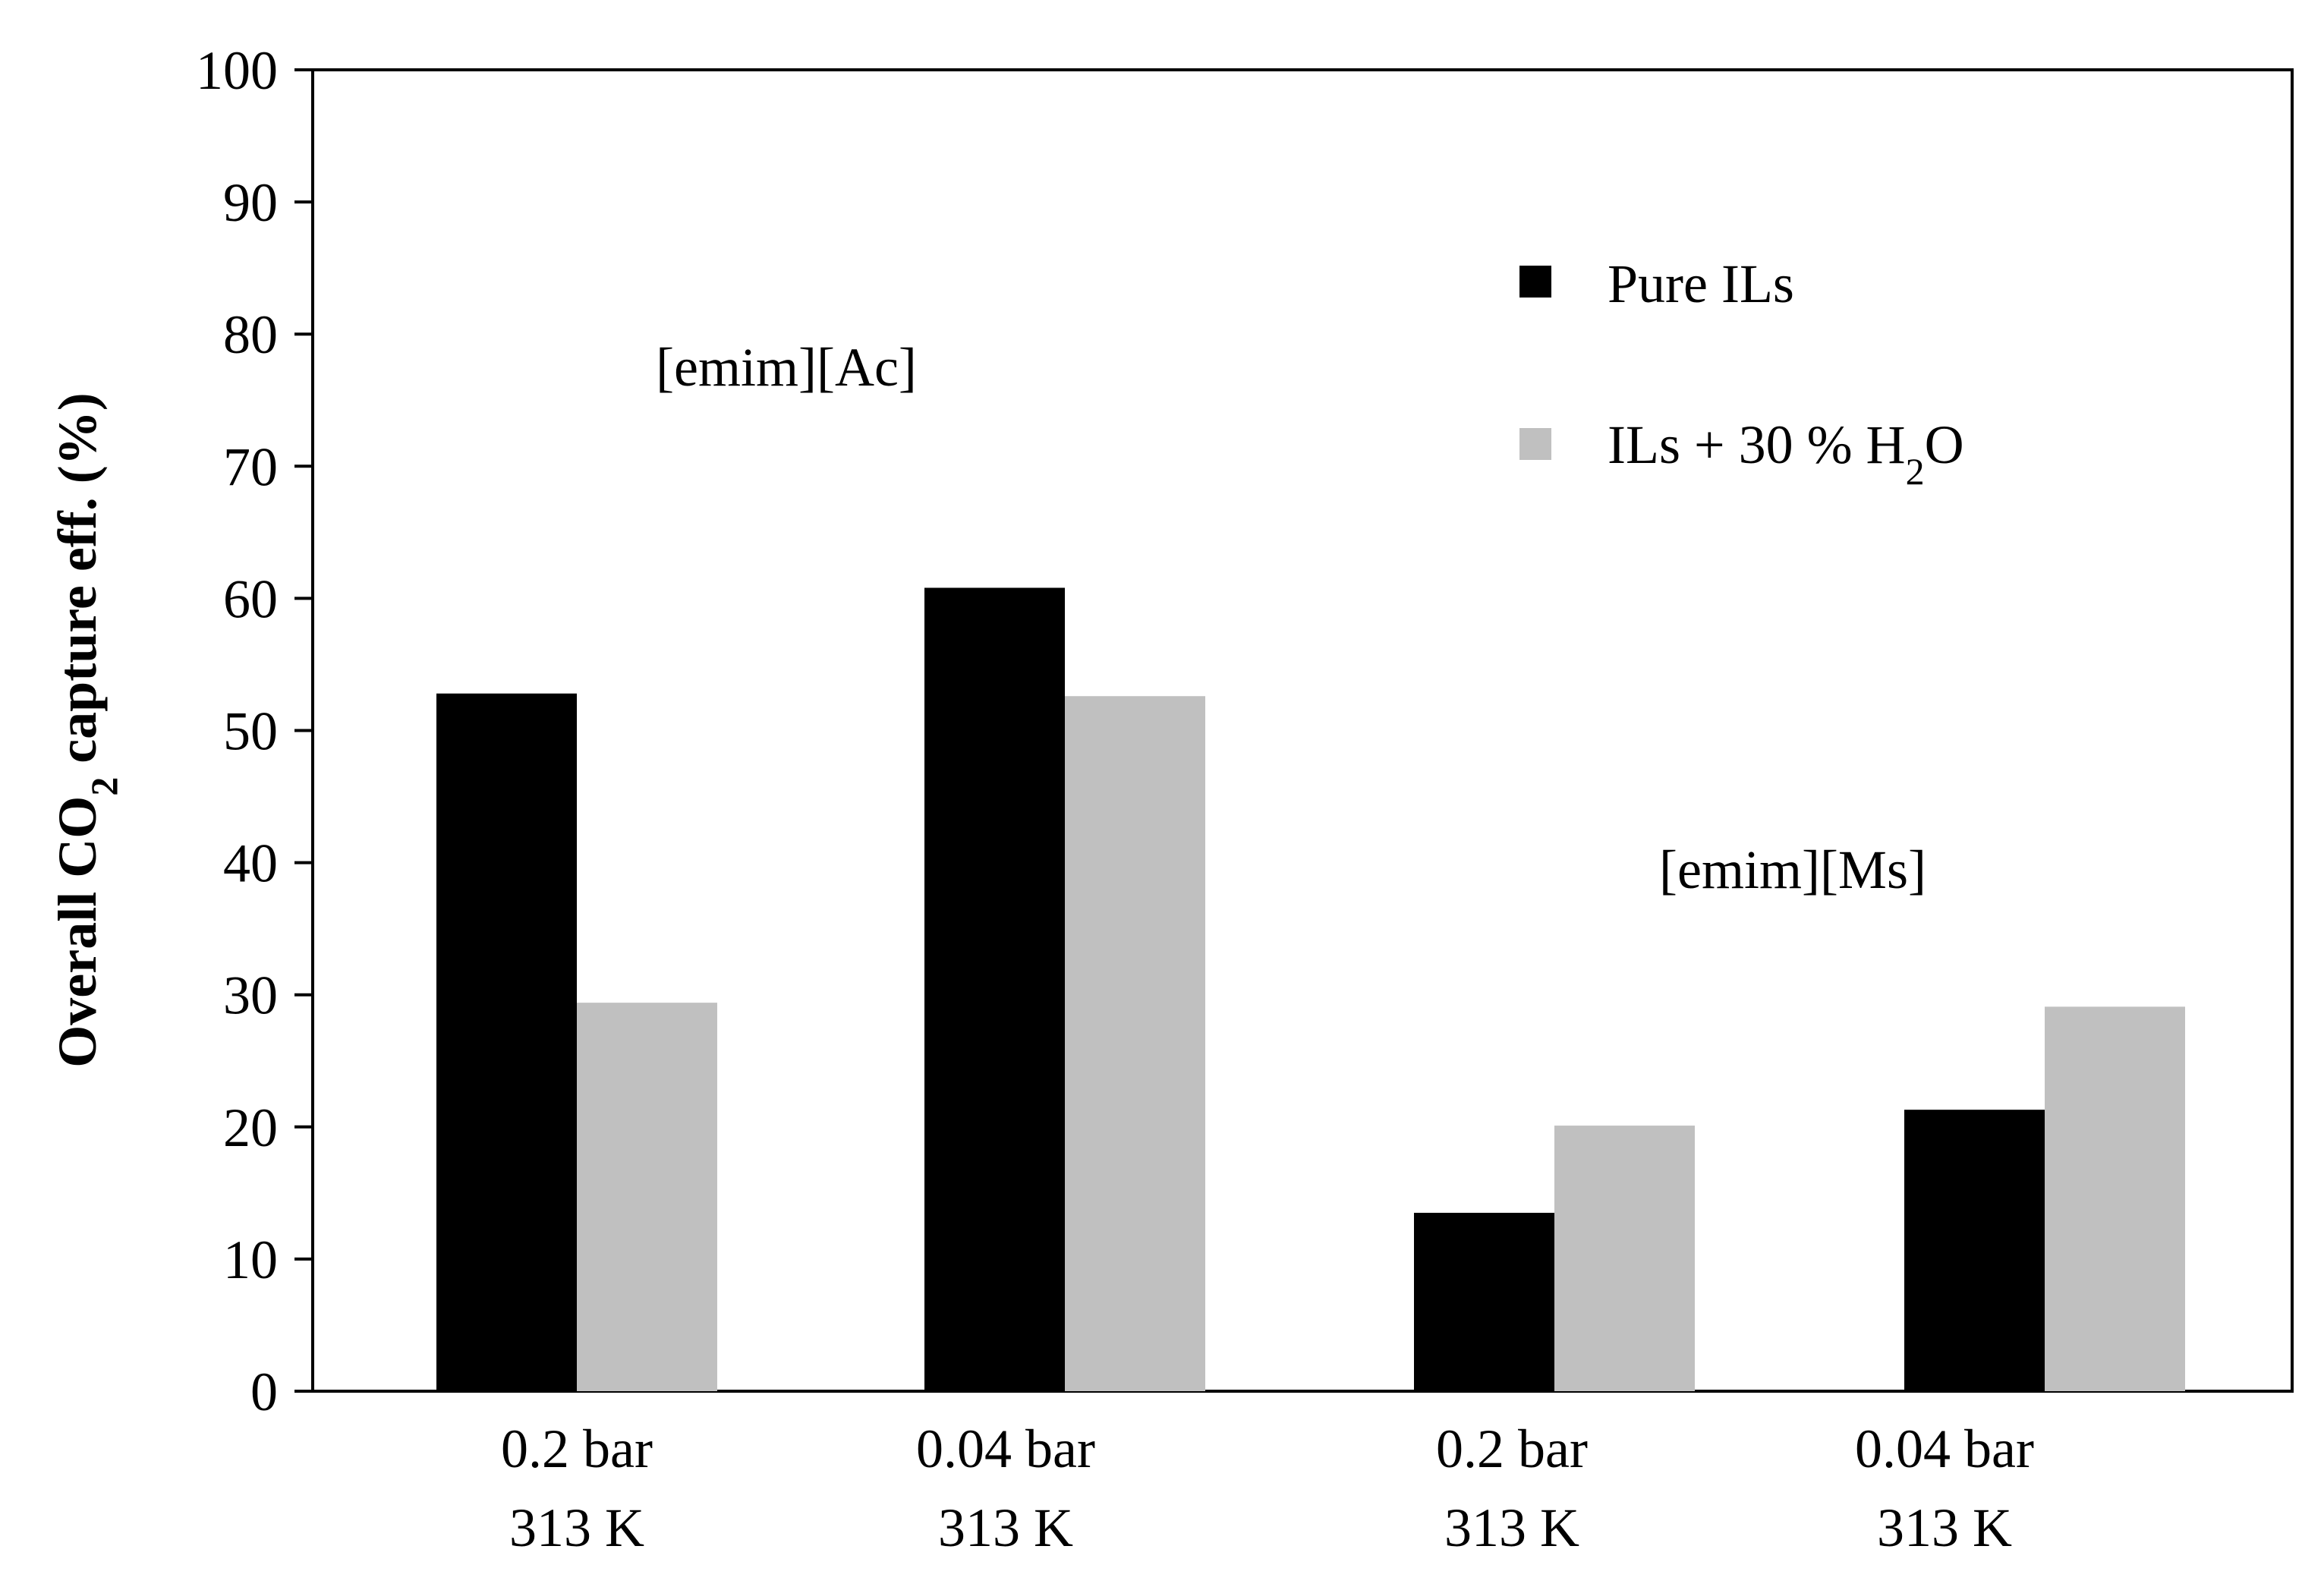  Describe the element at coordinates (1793, 869) in the screenshot. I see `annotation-emim-ms: [emim][Ms]` at that location.